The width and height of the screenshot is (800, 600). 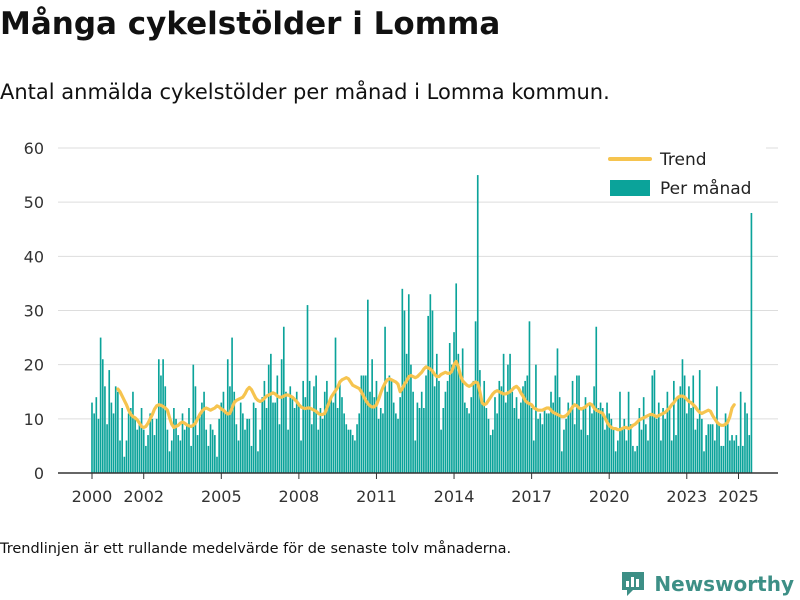 What do you see at coordinates (683, 174) in the screenshot?
I see `legend: Trend Per månad` at bounding box center [683, 174].